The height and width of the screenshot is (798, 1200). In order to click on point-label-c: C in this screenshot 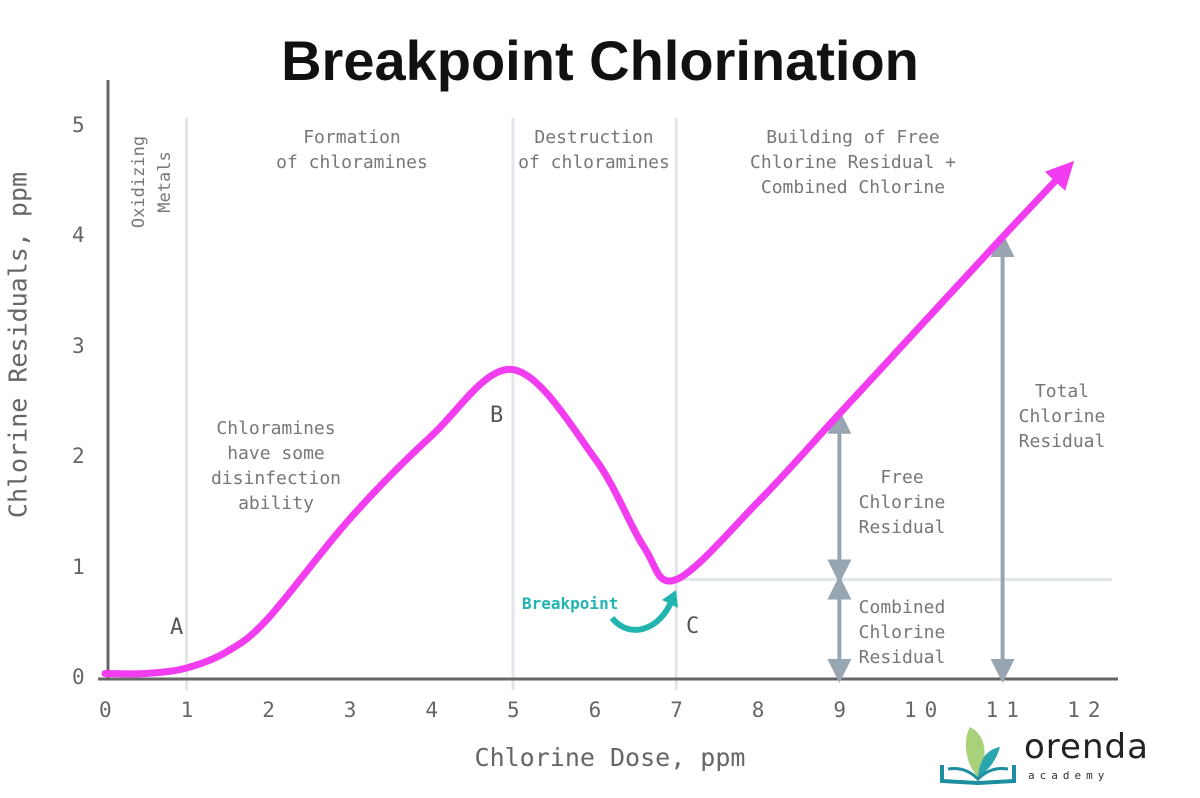, I will do `click(693, 626)`.